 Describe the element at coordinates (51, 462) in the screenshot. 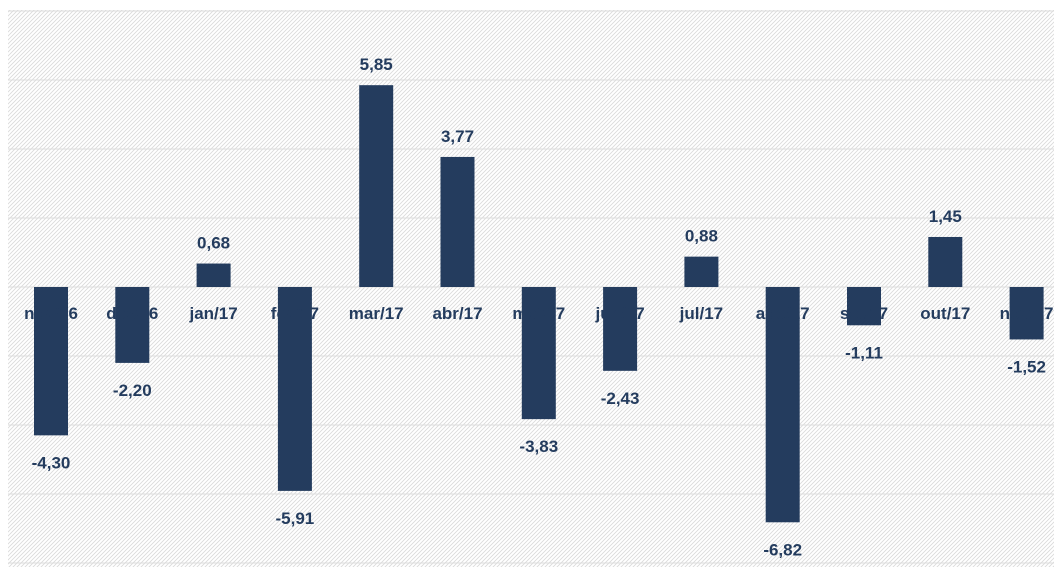

I see `data-label: -4,30` at that location.